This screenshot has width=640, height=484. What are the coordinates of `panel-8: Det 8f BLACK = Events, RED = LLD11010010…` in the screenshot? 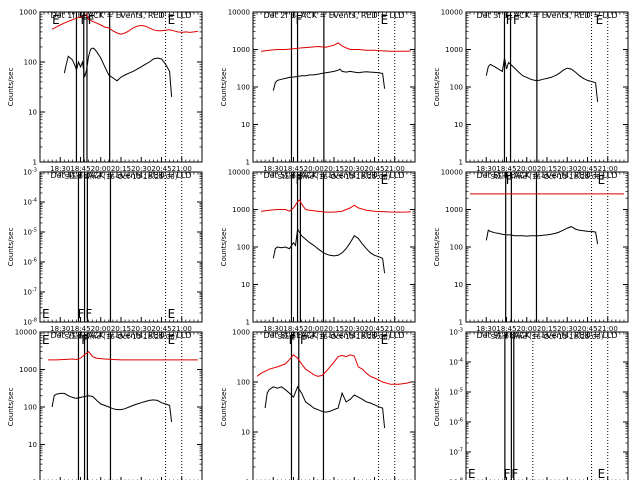 It's located at (318, 406).